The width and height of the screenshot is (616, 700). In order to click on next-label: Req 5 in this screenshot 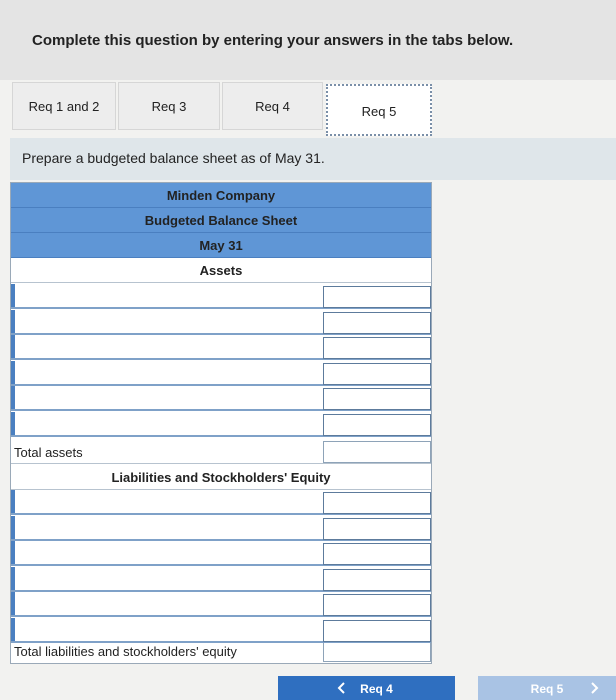, I will do `click(547, 689)`.